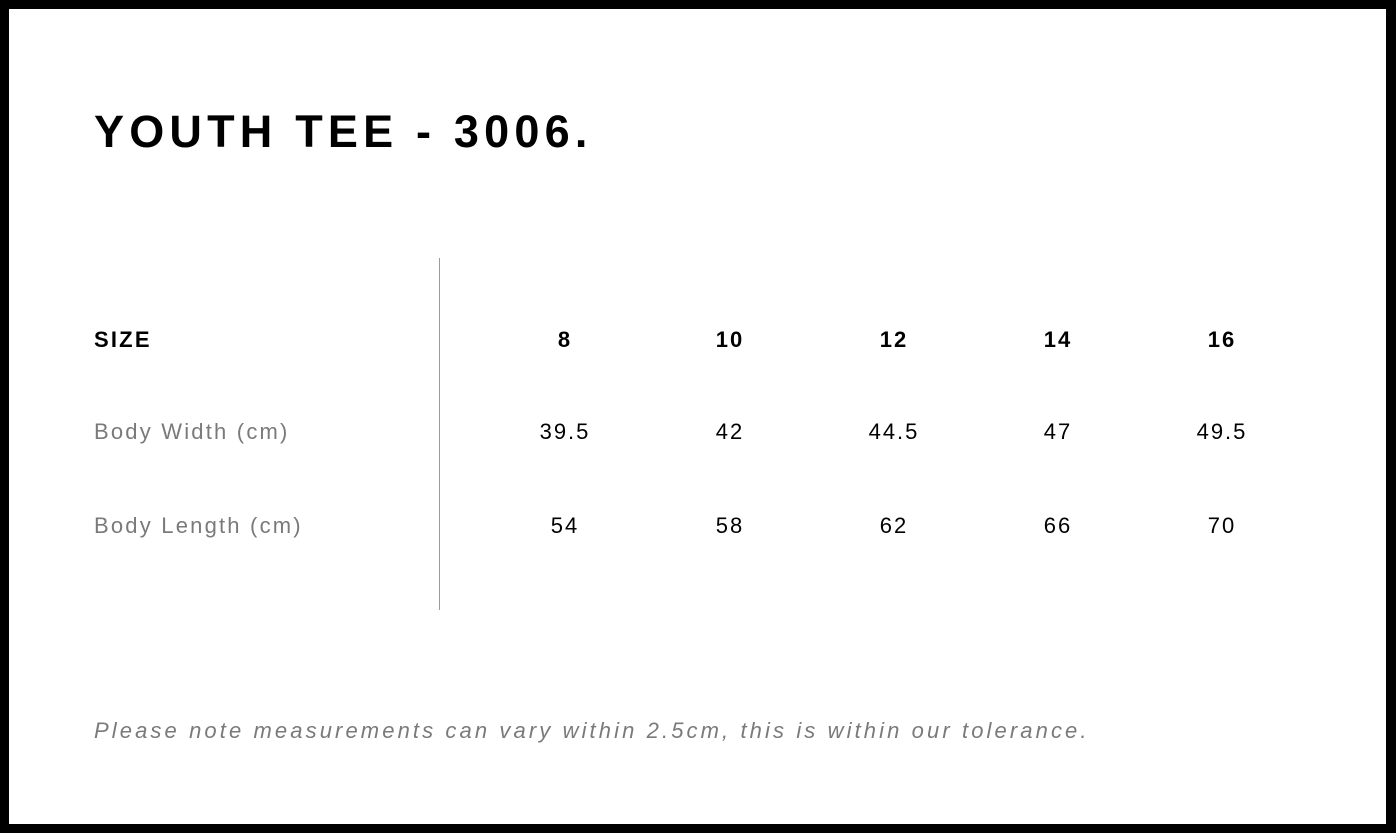 This screenshot has width=1396, height=833. Describe the element at coordinates (123, 339) in the screenshot. I see `size-header-label: SIZE` at that location.